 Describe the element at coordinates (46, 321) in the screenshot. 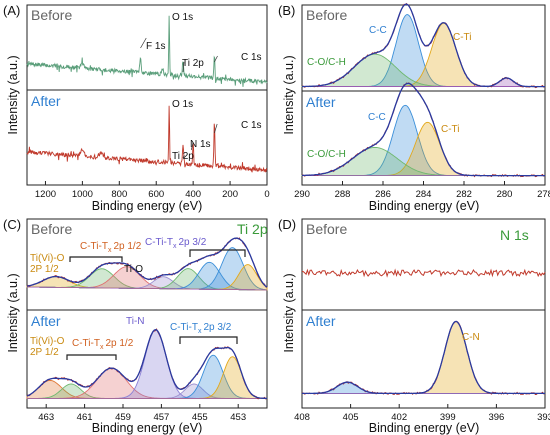

I see `panel-c-after-label: After` at that location.